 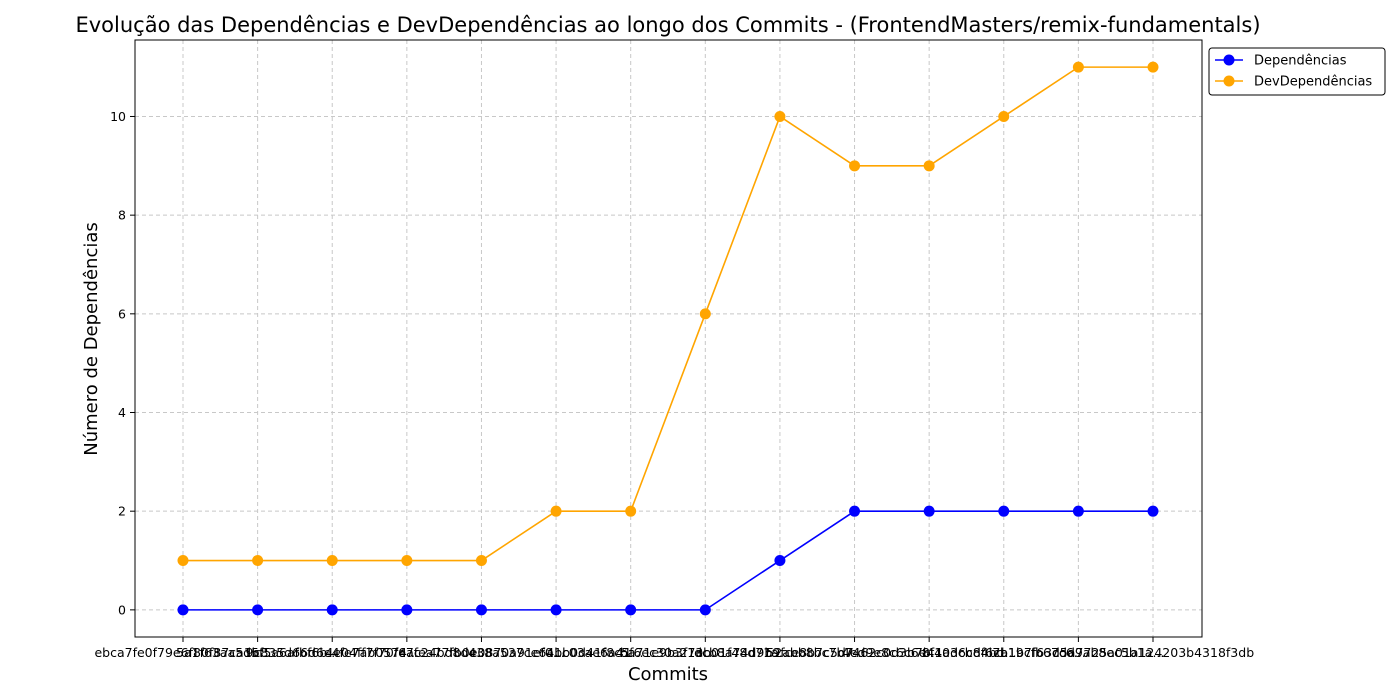 I want to click on y-axis-ticks: 0 2 4 6 8 10, so click(x=122, y=363).